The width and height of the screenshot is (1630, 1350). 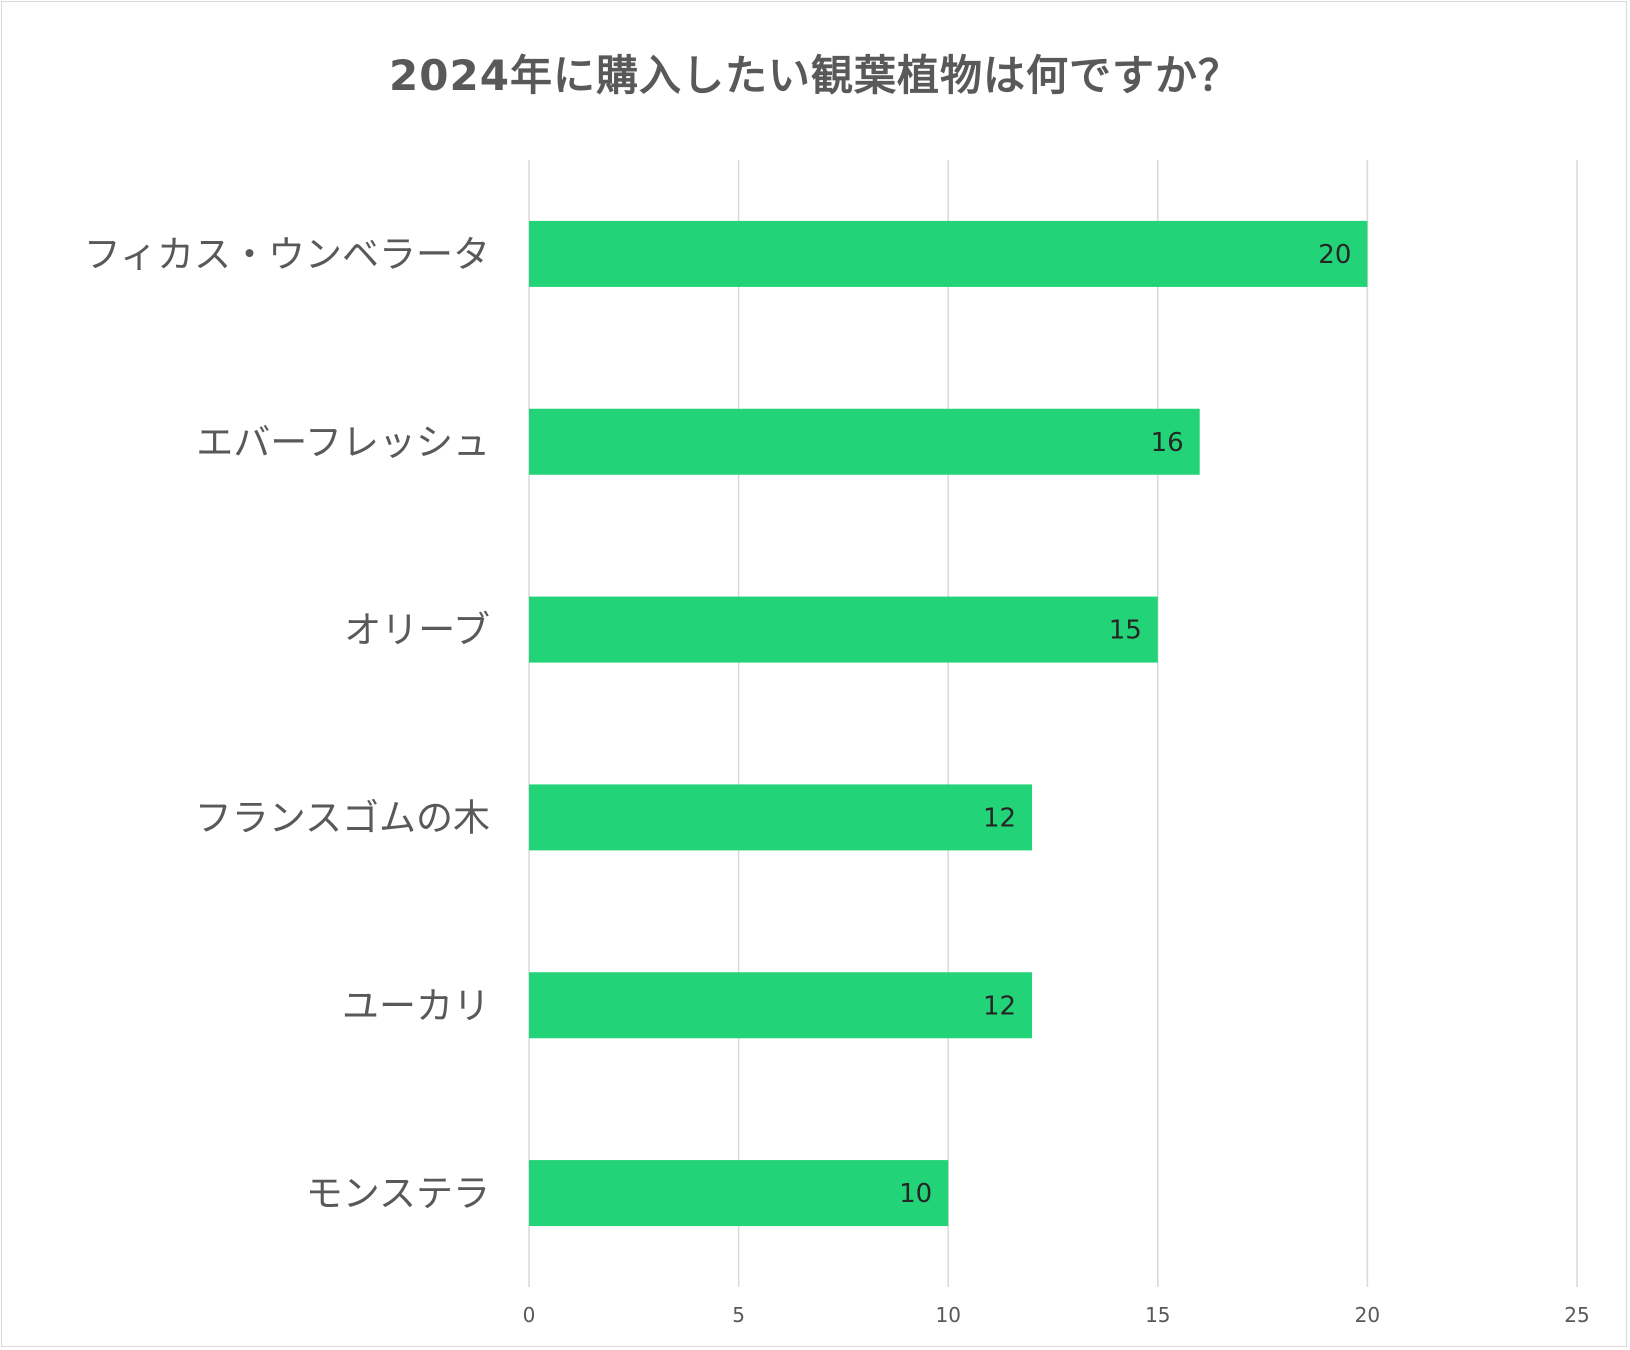 I want to click on x-axis-tick-labels: 0 5 10 15 20 25, so click(x=1056, y=1315).